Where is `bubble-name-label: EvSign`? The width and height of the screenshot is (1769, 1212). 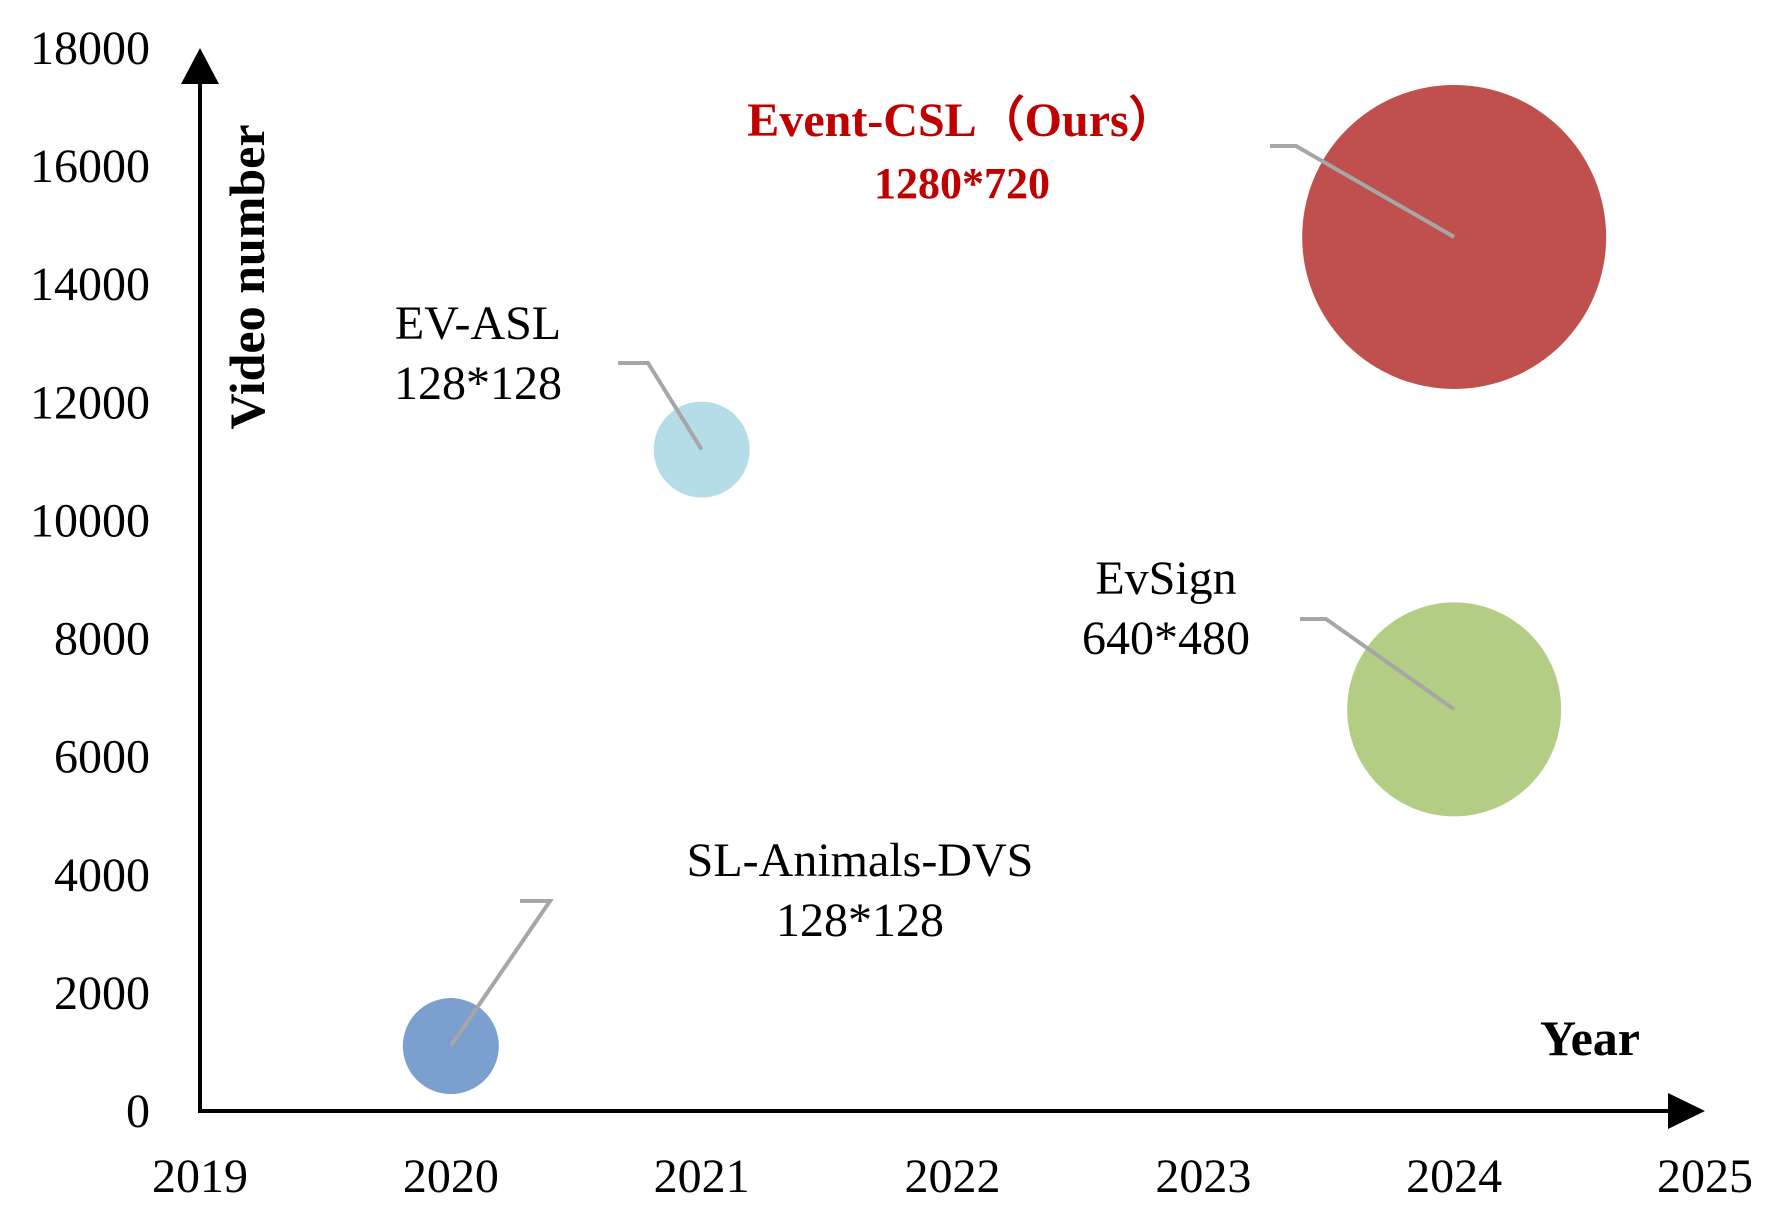 bubble-name-label: EvSign is located at coordinates (1165, 578).